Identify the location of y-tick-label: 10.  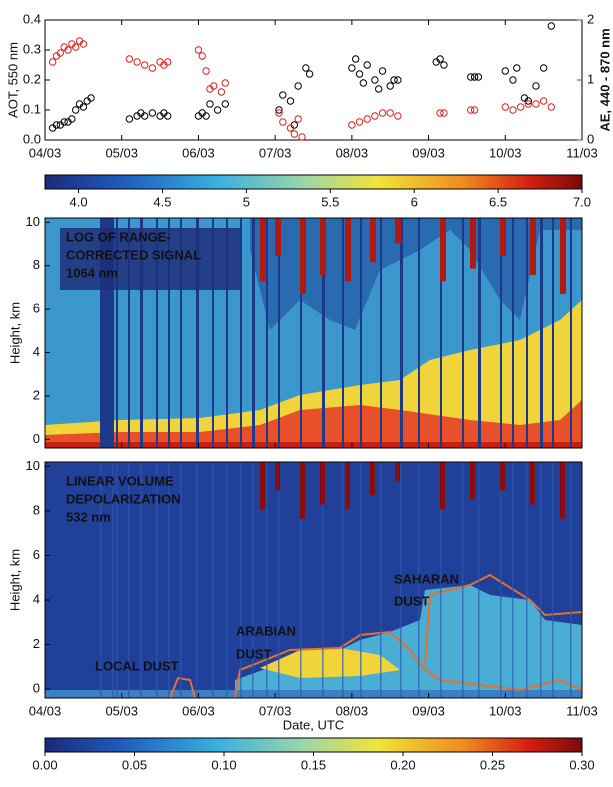
(33, 465).